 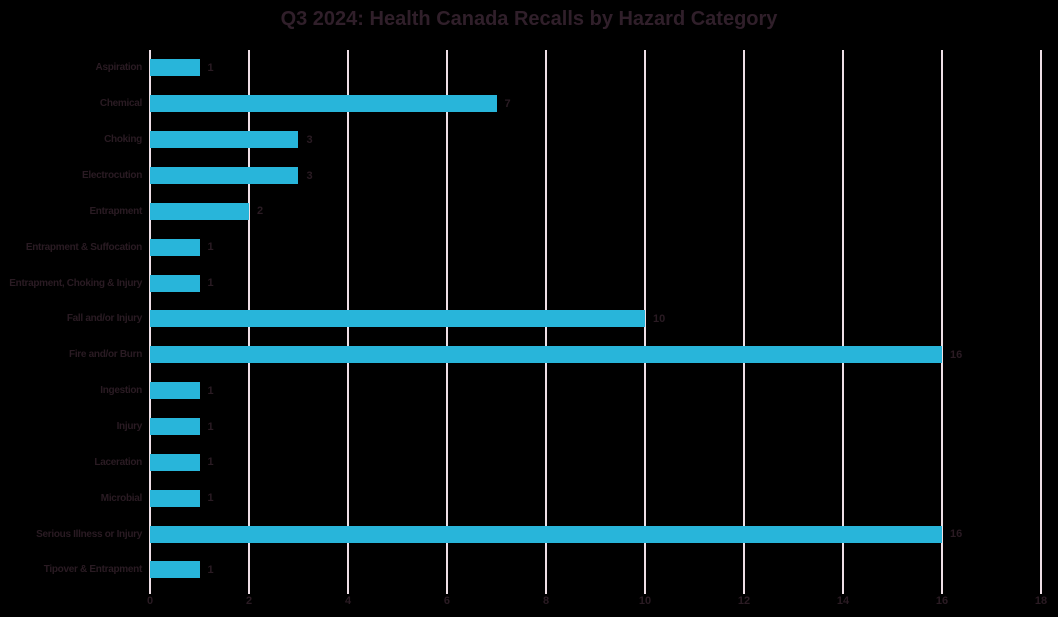 What do you see at coordinates (105, 355) in the screenshot?
I see `category-label: Fire and/or Burn` at bounding box center [105, 355].